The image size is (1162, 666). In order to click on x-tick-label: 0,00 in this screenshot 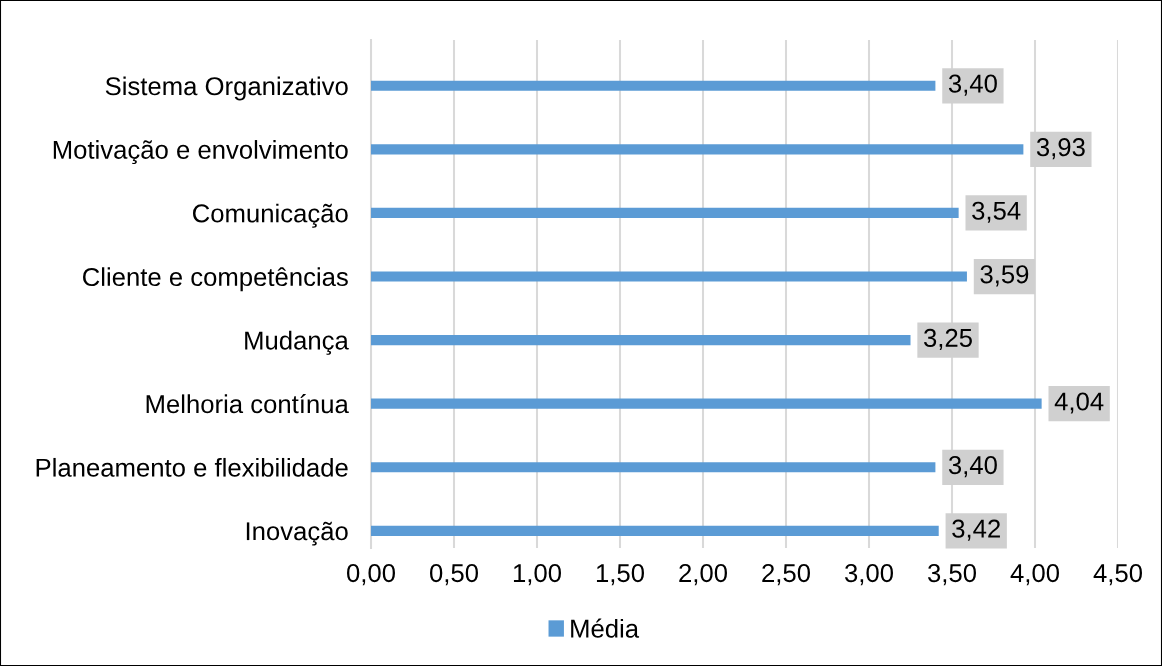, I will do `click(371, 574)`.